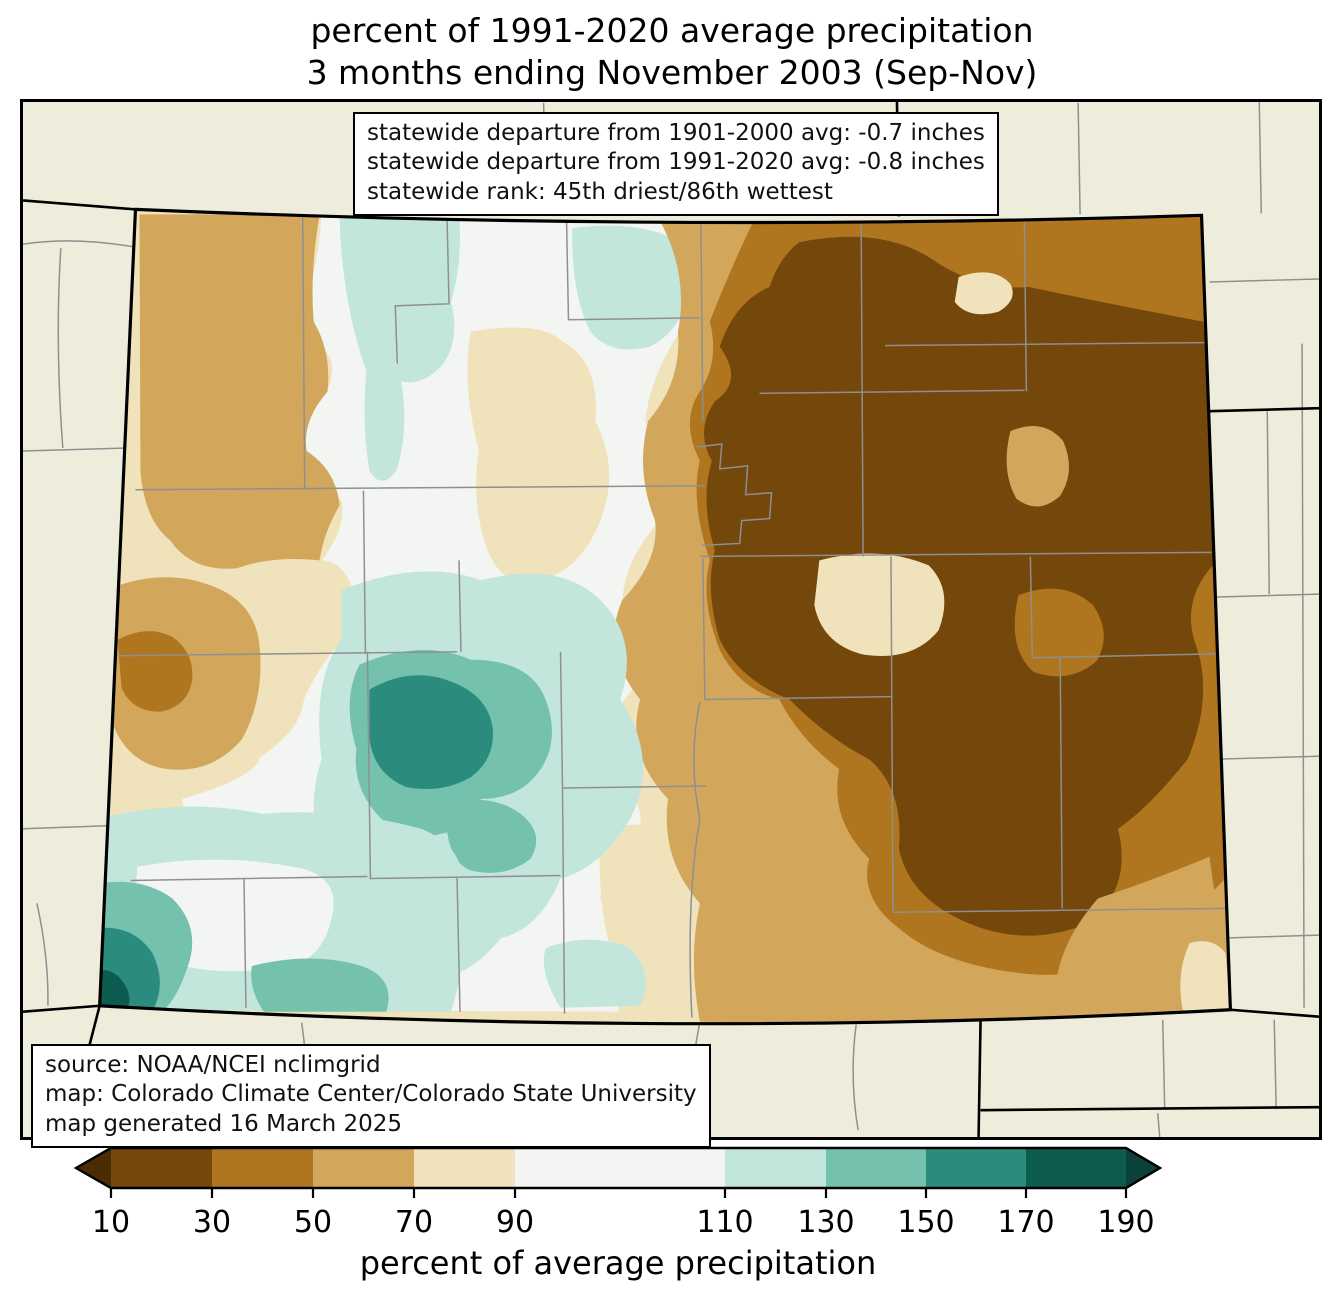  Describe the element at coordinates (114, 990) in the screenshot. I see `layer-170-190-sw-corner` at that location.